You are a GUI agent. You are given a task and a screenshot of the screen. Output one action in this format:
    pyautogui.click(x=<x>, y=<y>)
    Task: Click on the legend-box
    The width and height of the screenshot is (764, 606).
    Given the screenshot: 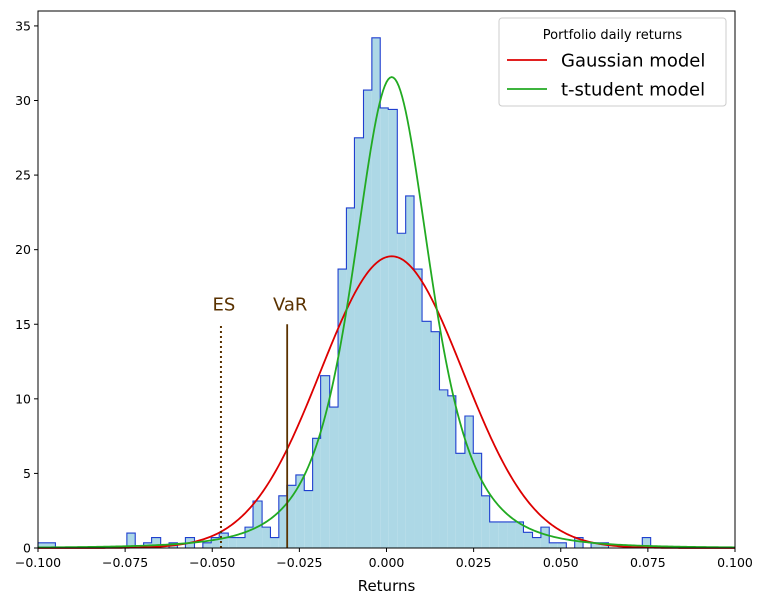 What is the action you would take?
    pyautogui.click(x=612, y=62)
    